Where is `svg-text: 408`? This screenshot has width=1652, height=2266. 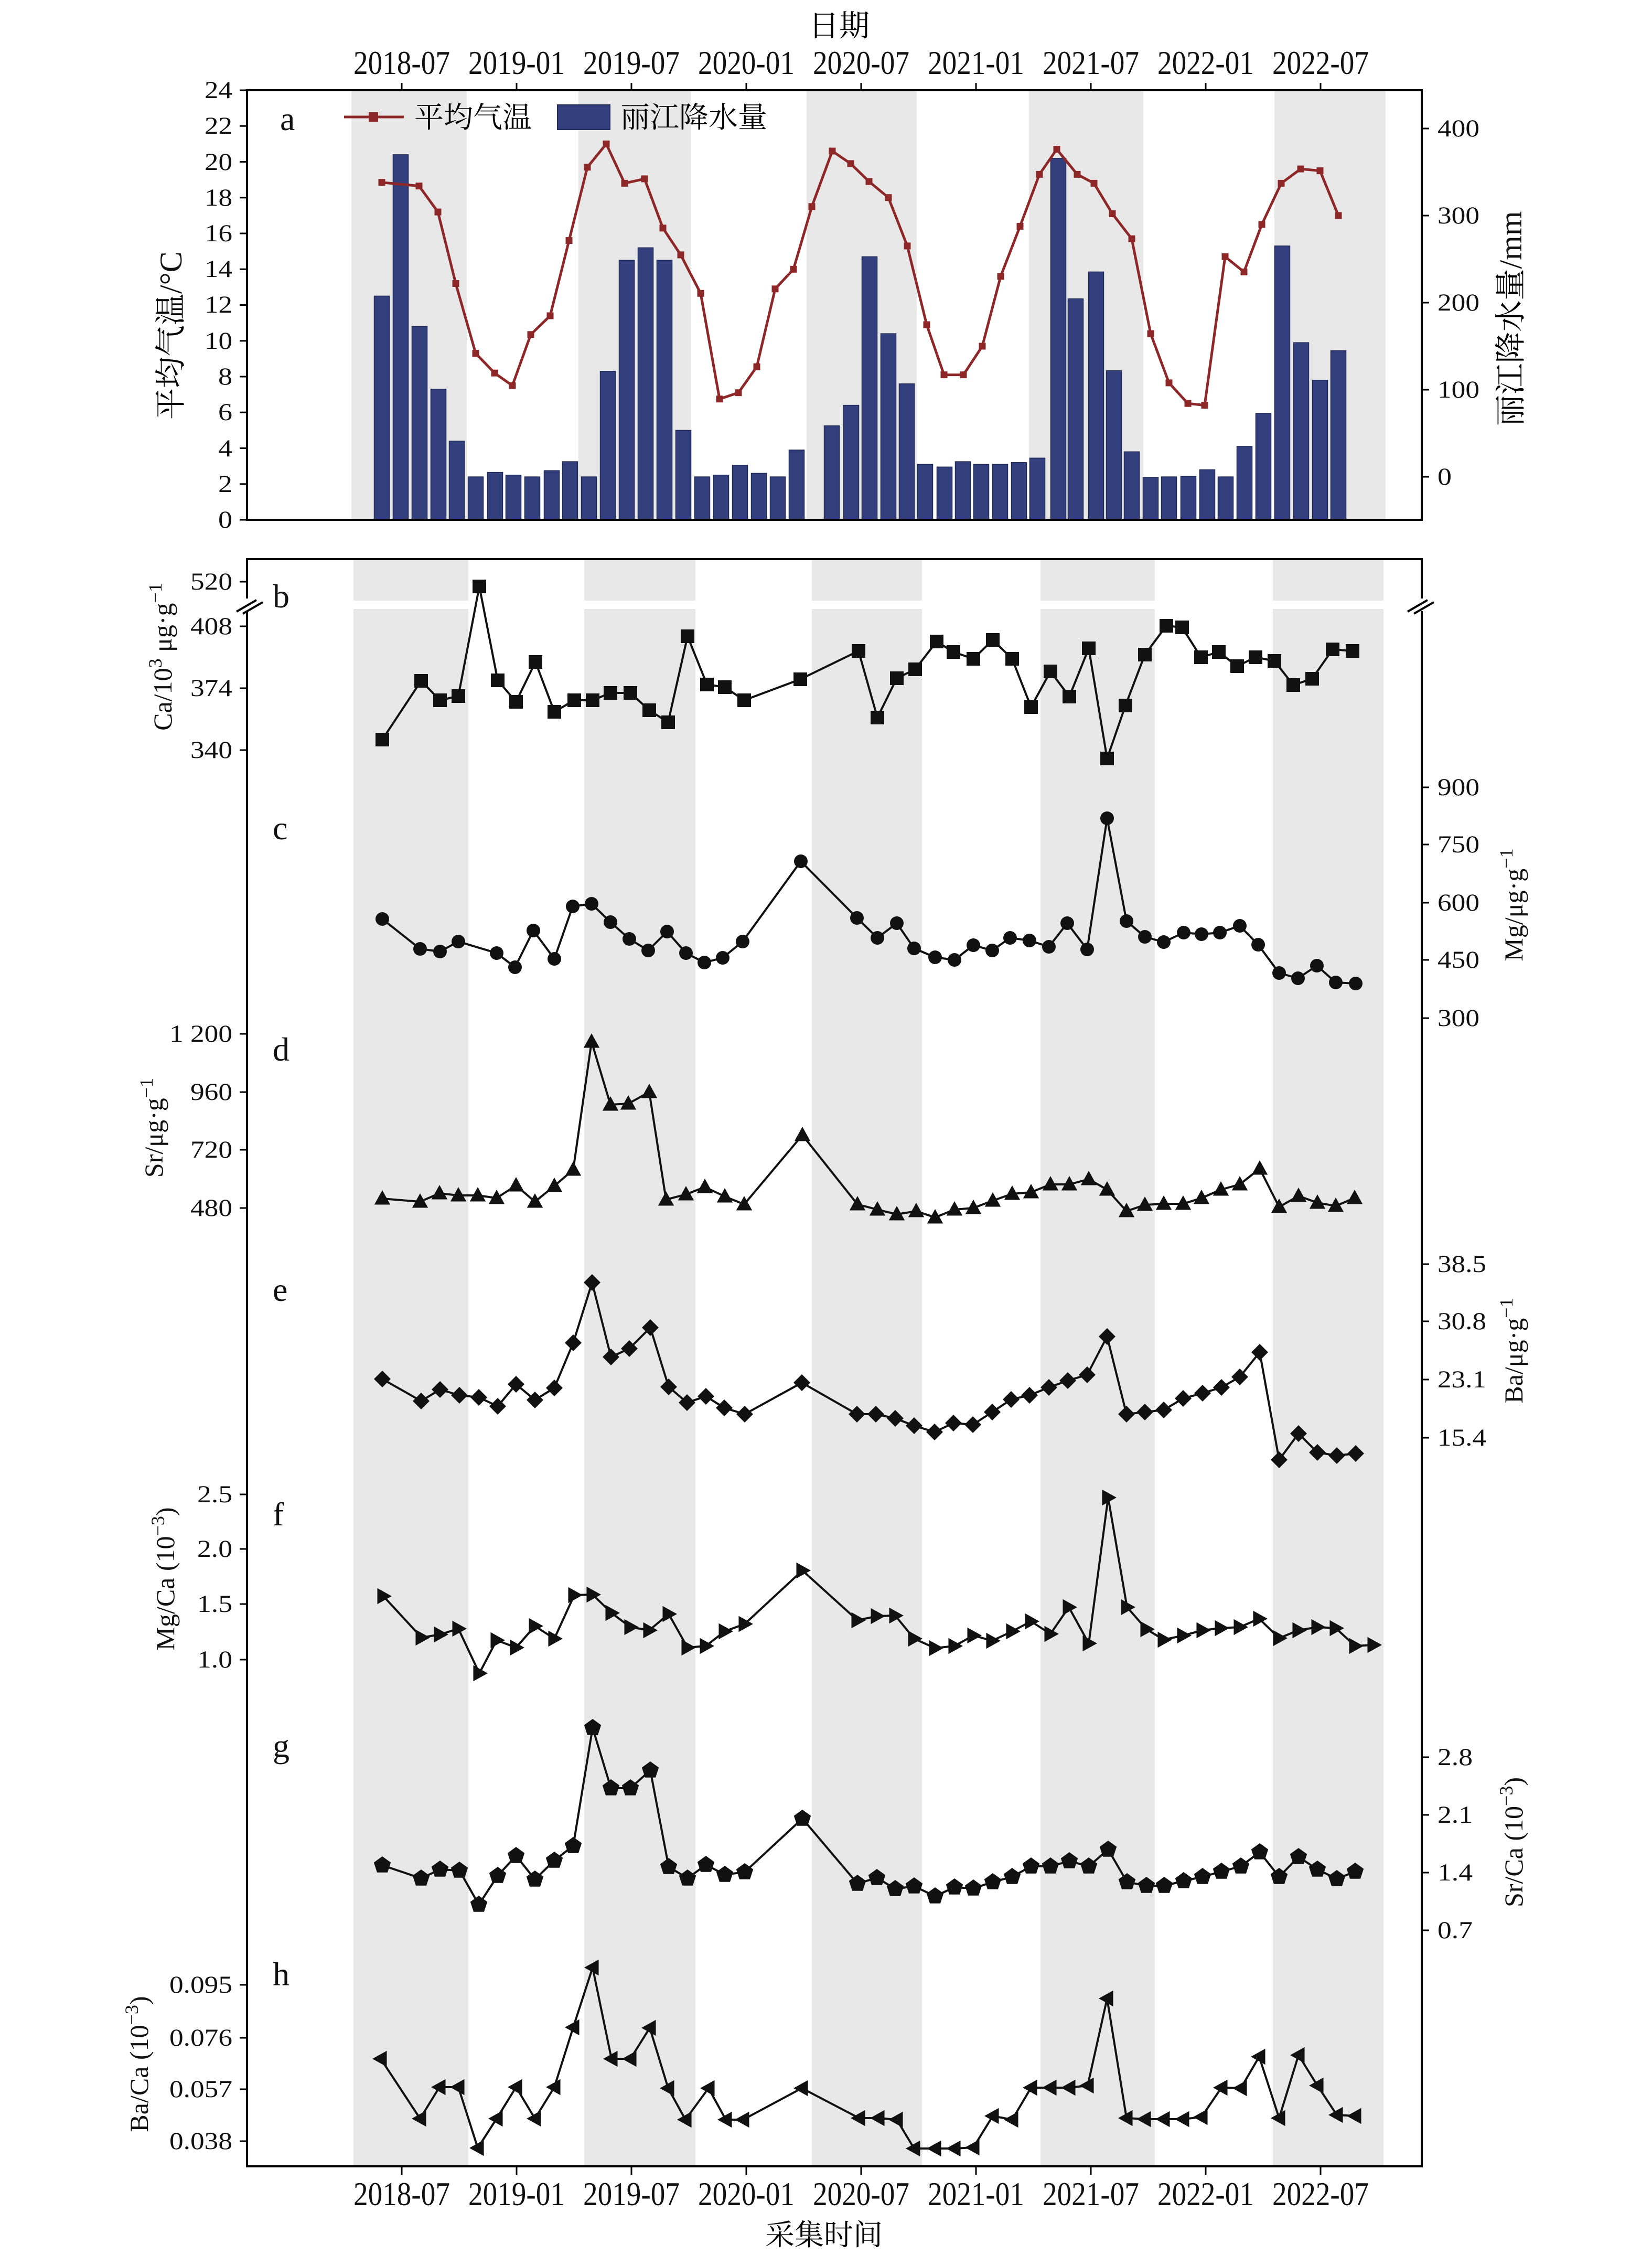 svg-text: 408 is located at coordinates (211, 626).